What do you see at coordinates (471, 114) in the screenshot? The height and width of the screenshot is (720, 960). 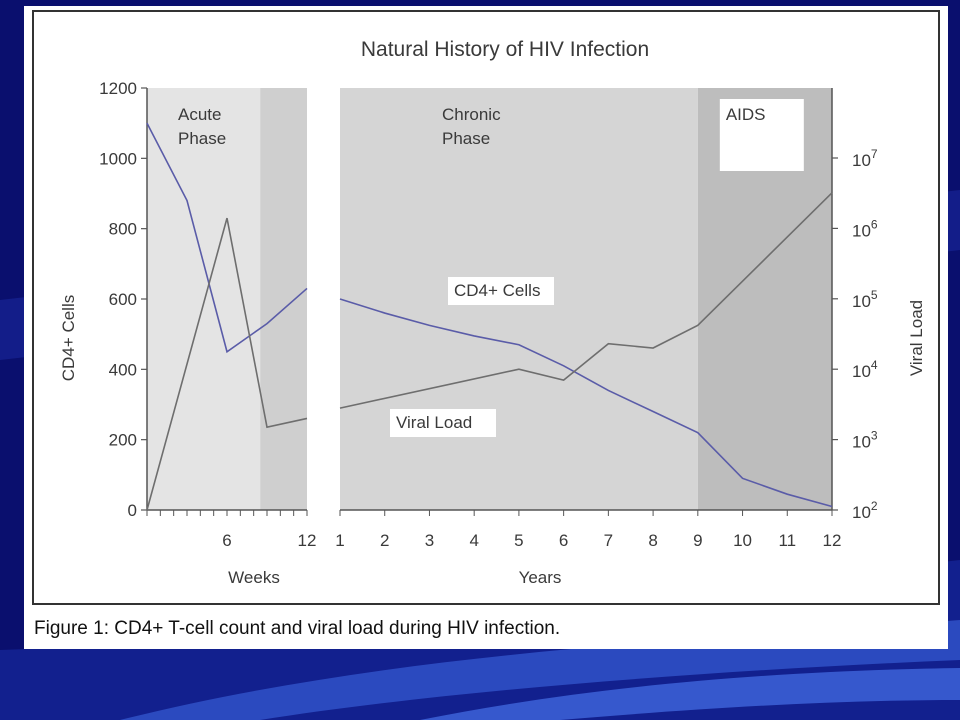 I see `phase-label-chronic-phase-1: Chronic` at bounding box center [471, 114].